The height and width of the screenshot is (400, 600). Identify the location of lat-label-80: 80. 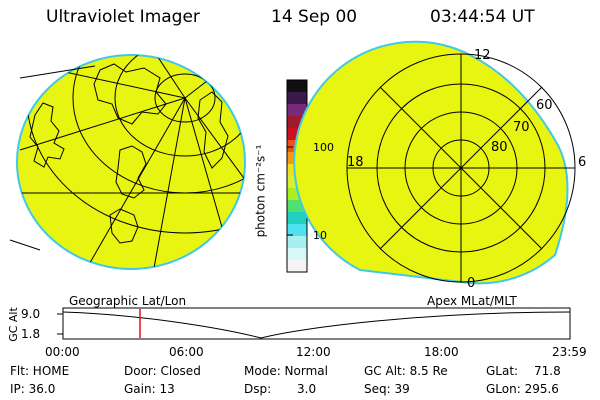
(499, 147).